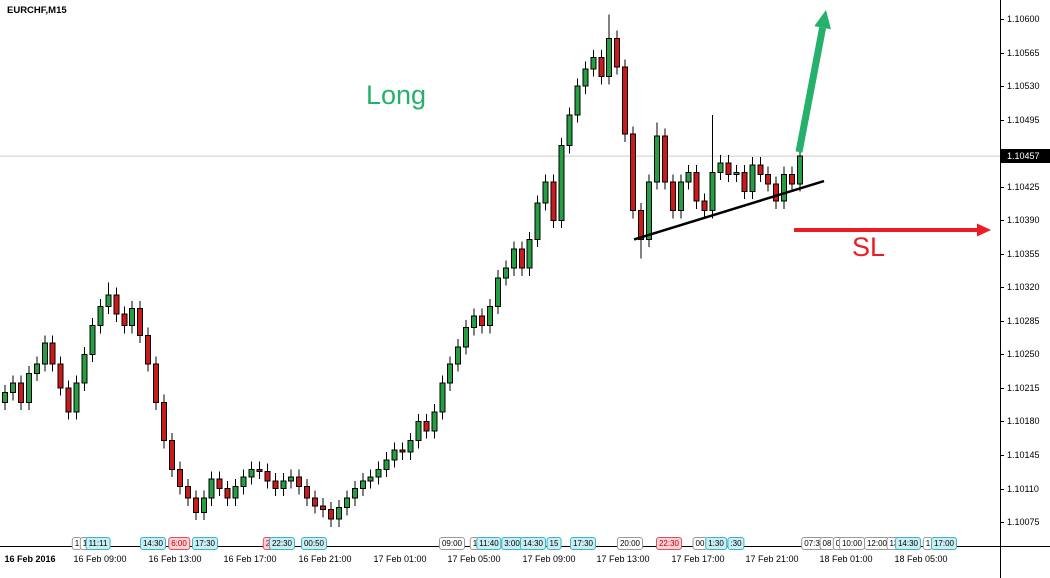 This screenshot has height=578, width=1050. What do you see at coordinates (811, 90) in the screenshot?
I see `long-arrow` at bounding box center [811, 90].